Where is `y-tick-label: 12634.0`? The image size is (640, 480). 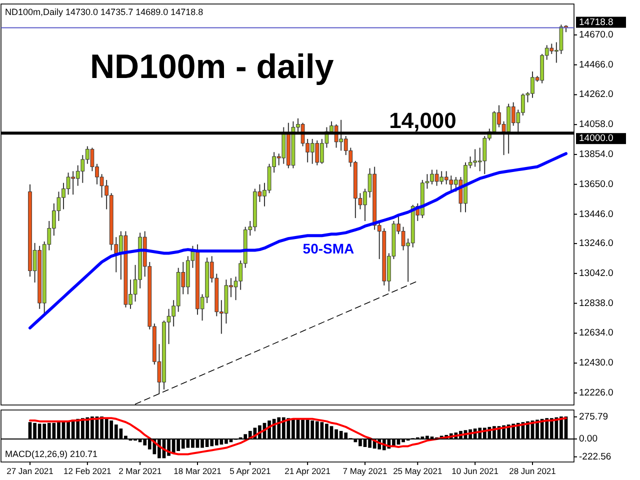 y-tick-label: 12634.0 is located at coordinates (596, 333).